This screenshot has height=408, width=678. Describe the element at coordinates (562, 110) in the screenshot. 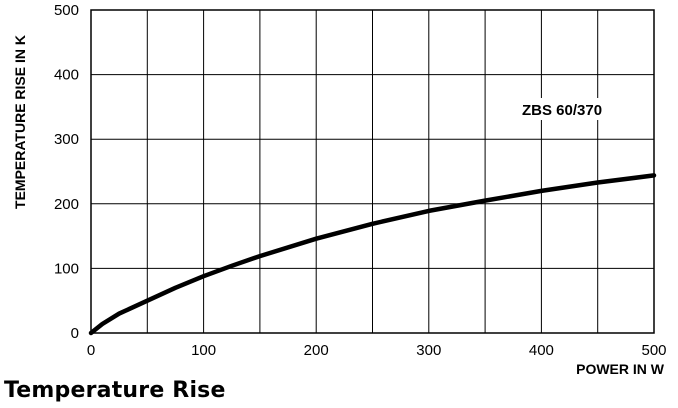

I see `series-label: ZBS 60/370` at that location.